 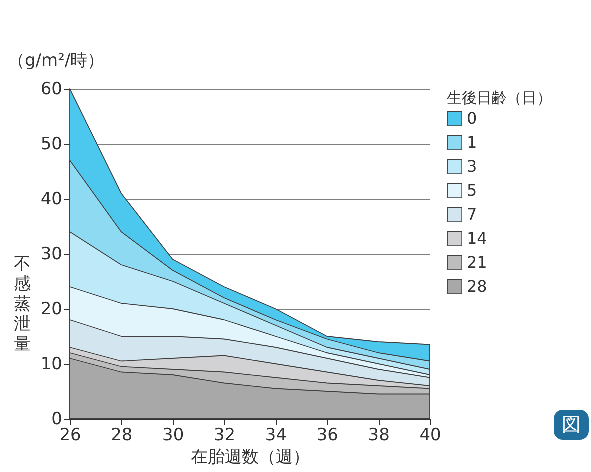 I want to click on x-tick-label: 38, so click(x=379, y=436).